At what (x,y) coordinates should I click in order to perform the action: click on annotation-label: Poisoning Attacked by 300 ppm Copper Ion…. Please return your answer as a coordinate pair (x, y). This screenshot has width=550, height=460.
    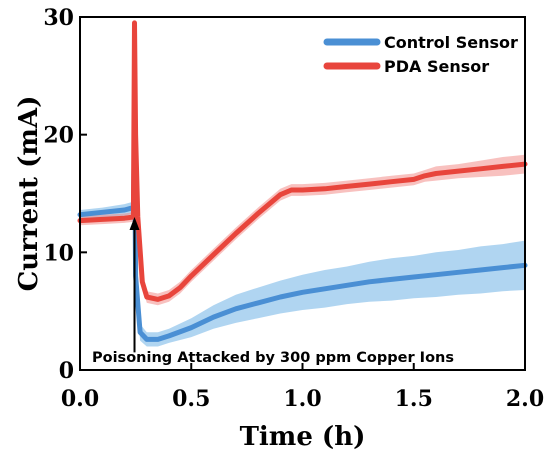
    Looking at the image, I should click on (273, 358).